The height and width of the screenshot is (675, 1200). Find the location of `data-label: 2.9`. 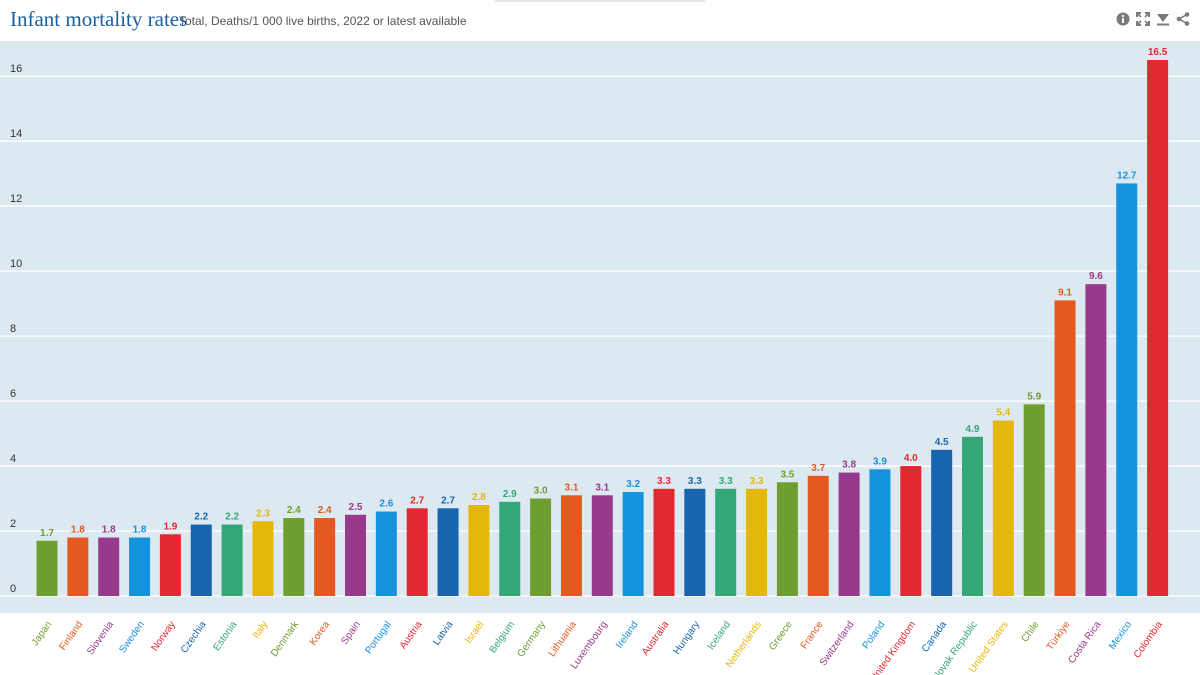

data-label: 2.9 is located at coordinates (510, 494).